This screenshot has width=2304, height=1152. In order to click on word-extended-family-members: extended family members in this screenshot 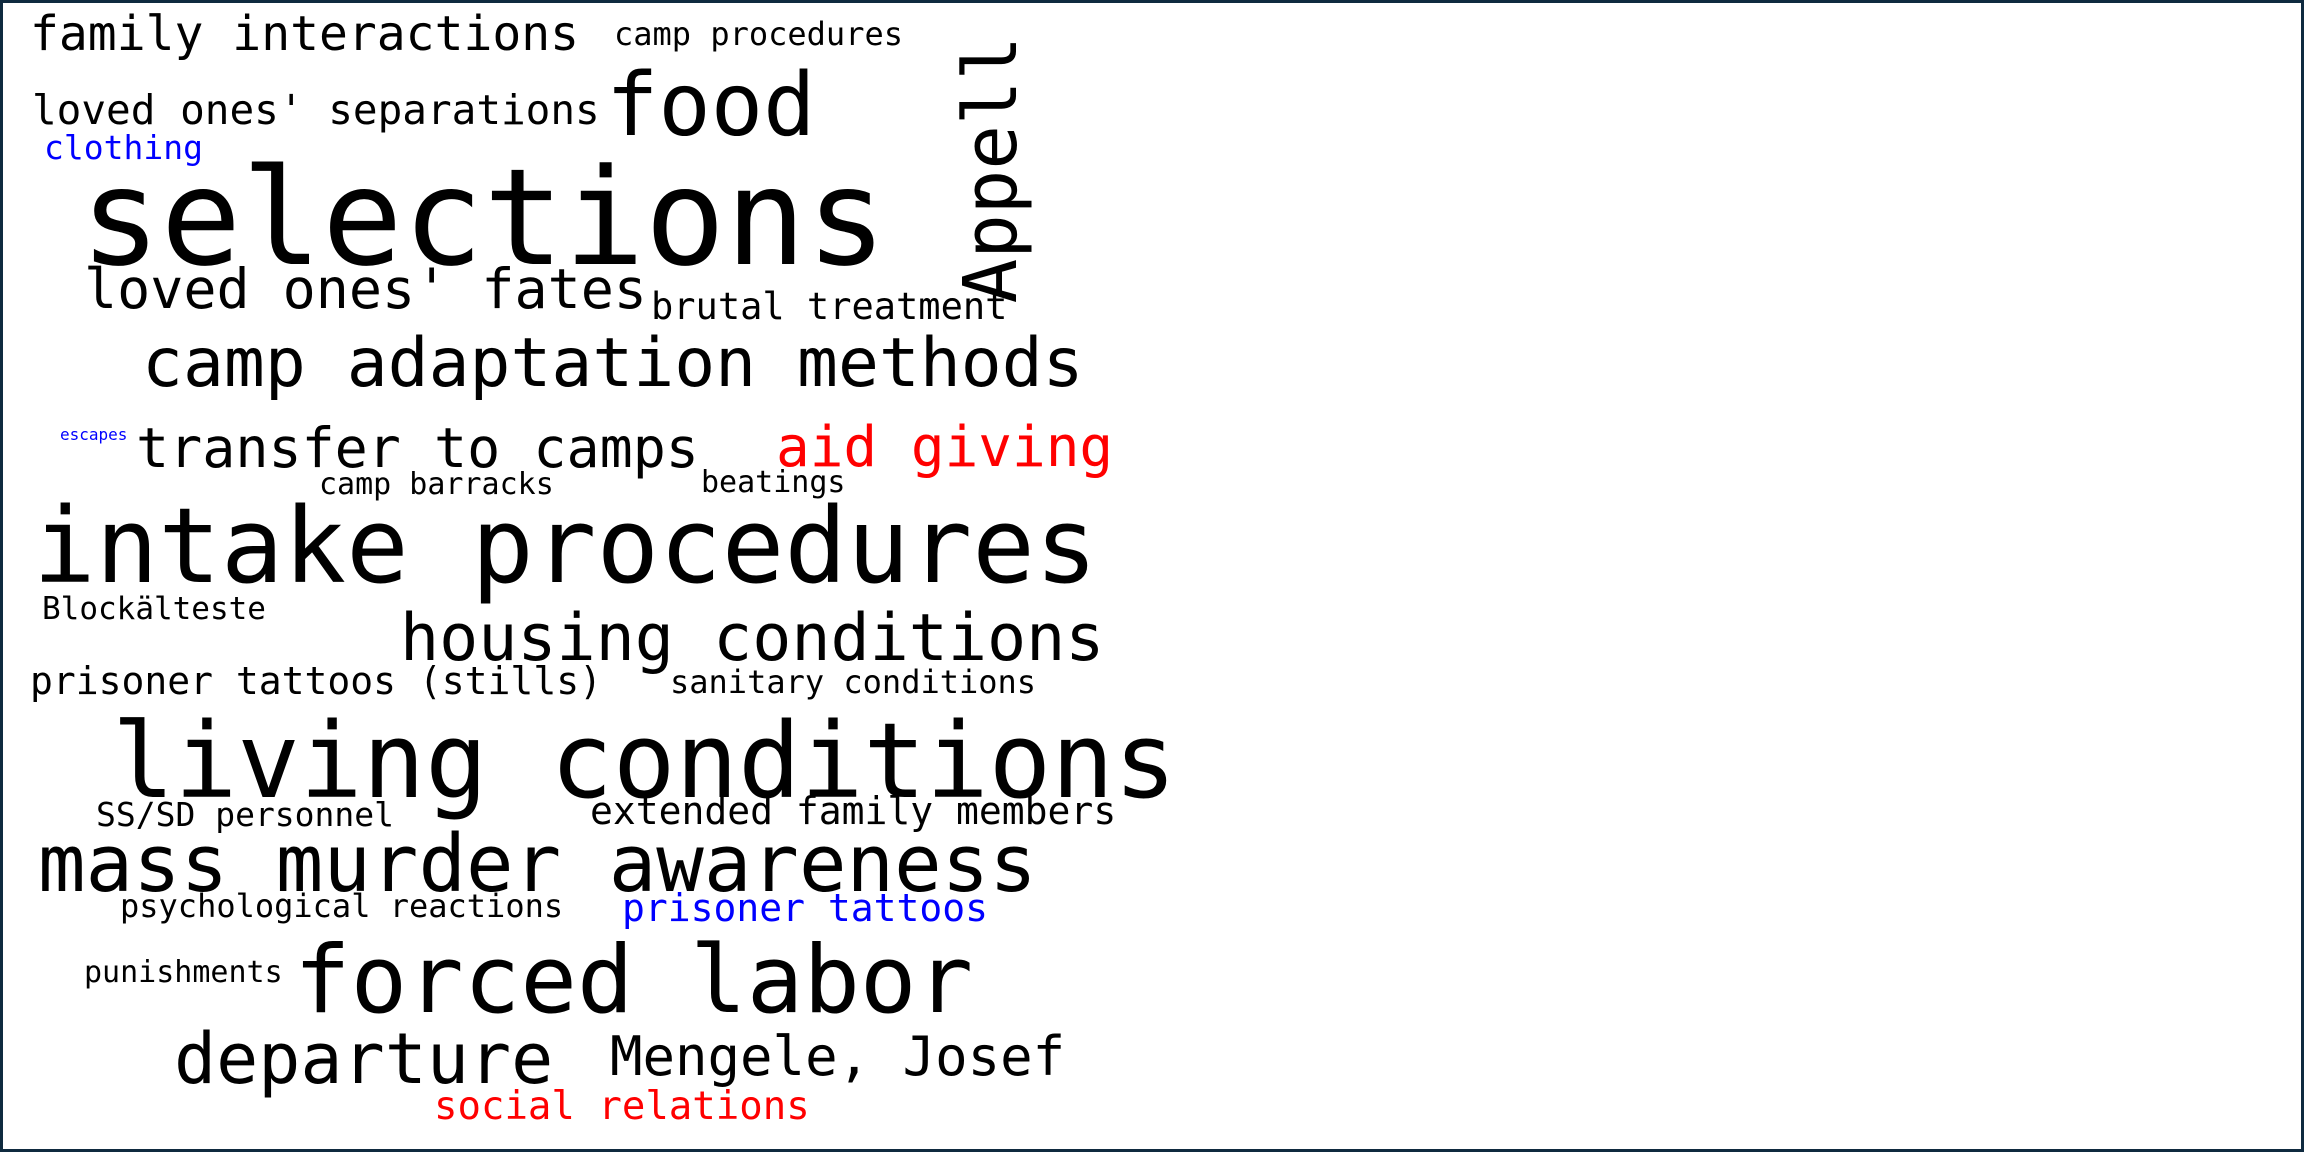, I will do `click(853, 811)`.